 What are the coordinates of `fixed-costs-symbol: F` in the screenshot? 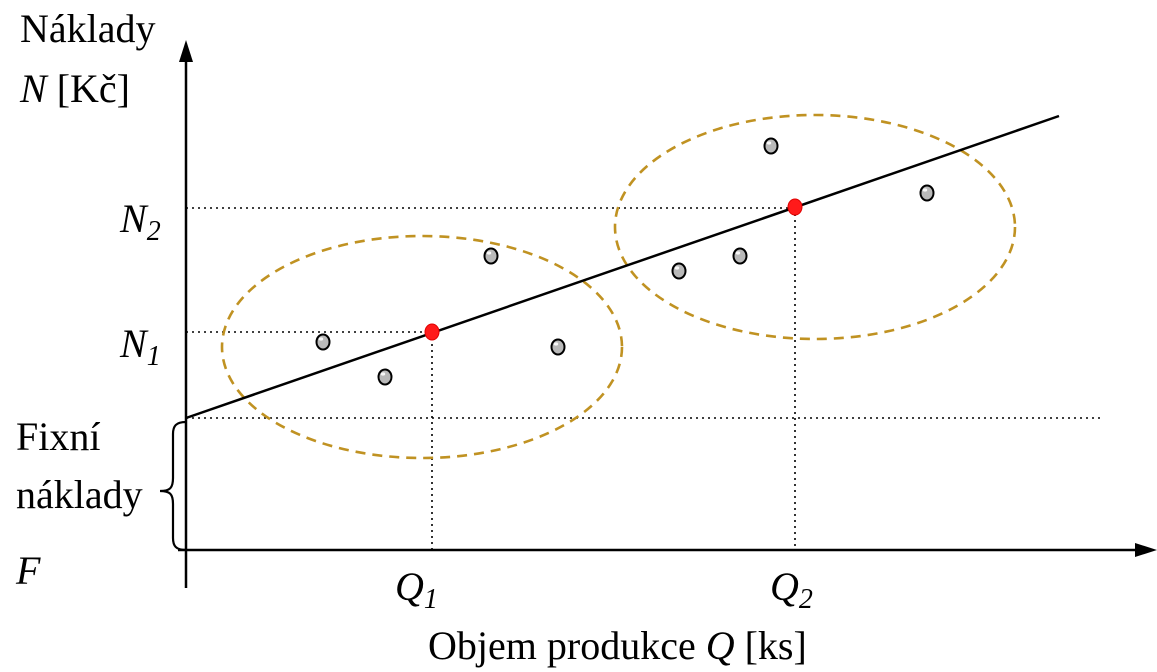 It's located at (28, 570).